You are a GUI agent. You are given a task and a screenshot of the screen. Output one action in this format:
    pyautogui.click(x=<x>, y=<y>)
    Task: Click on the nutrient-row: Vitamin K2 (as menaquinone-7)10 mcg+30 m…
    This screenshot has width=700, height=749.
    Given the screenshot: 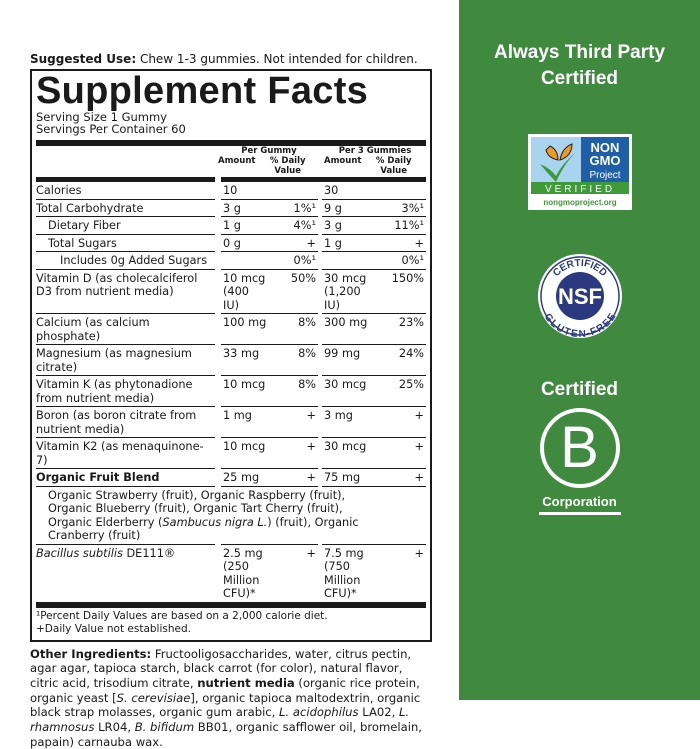 What is the action you would take?
    pyautogui.click(x=231, y=453)
    